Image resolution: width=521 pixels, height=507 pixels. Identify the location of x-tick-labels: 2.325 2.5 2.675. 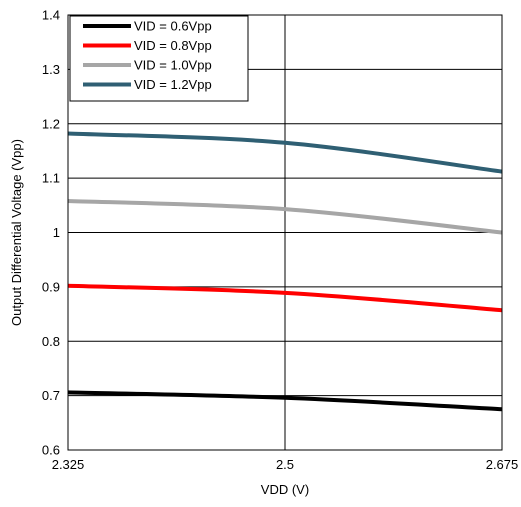
(285, 464).